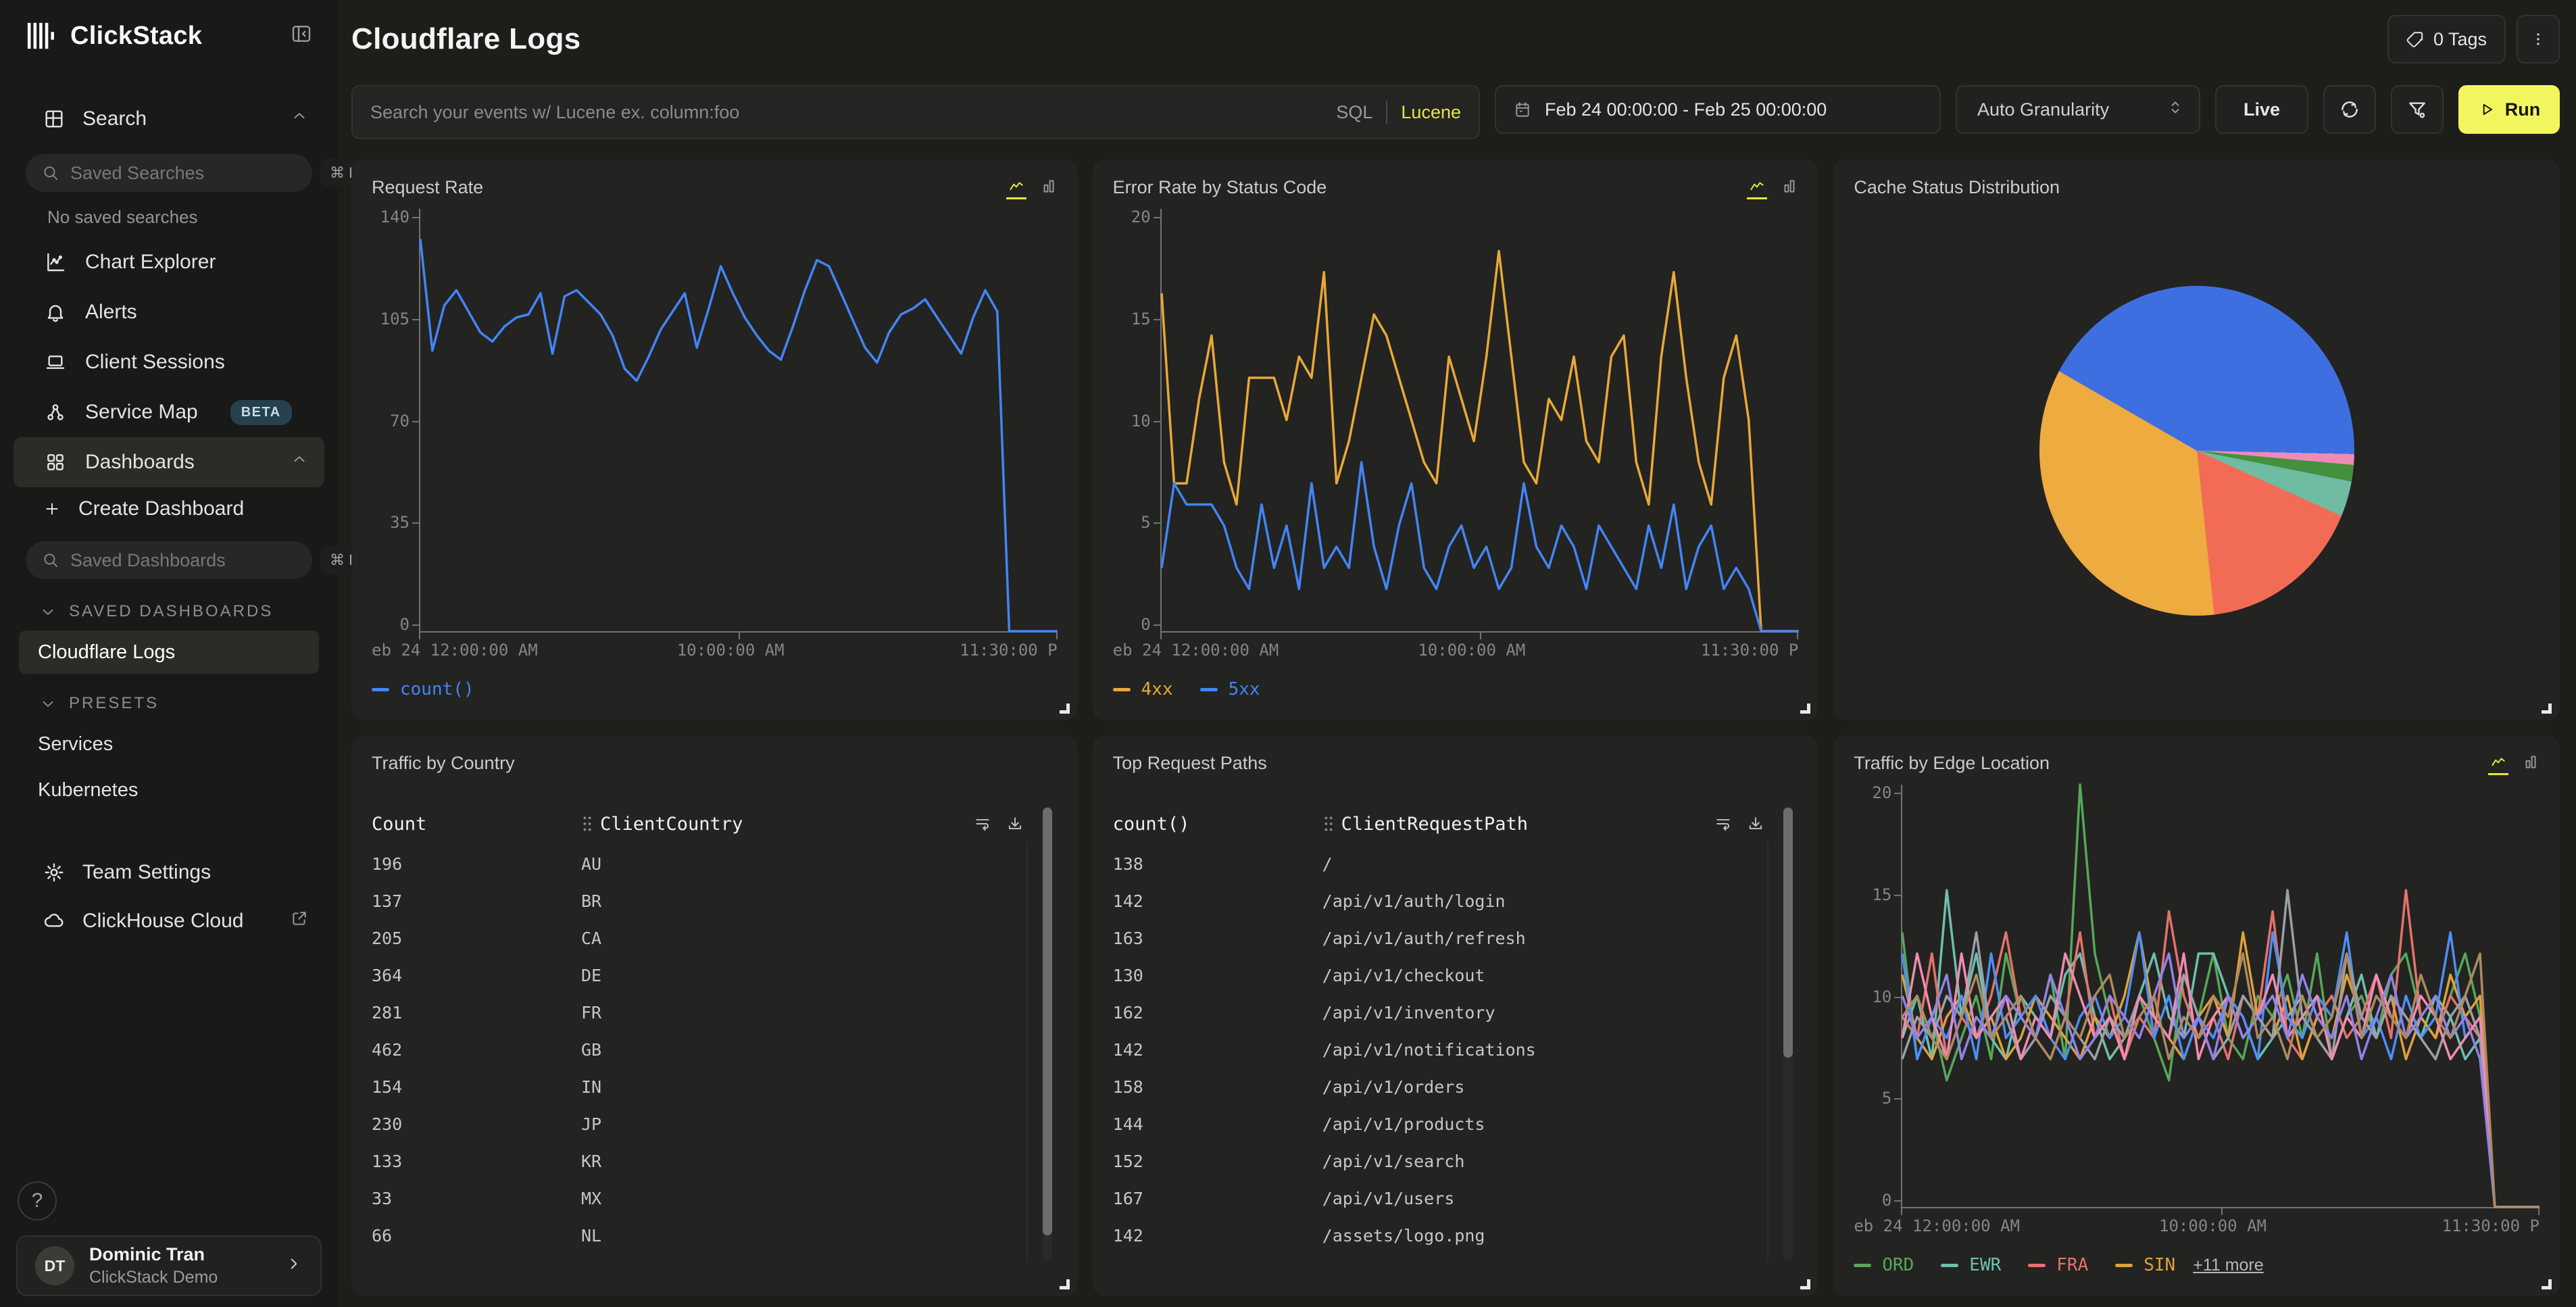 Image resolution: width=2576 pixels, height=1307 pixels. What do you see at coordinates (1718, 109) in the screenshot?
I see `date-range-picker: Feb 24 00:00:00 - Feb 25 00:00:00` at bounding box center [1718, 109].